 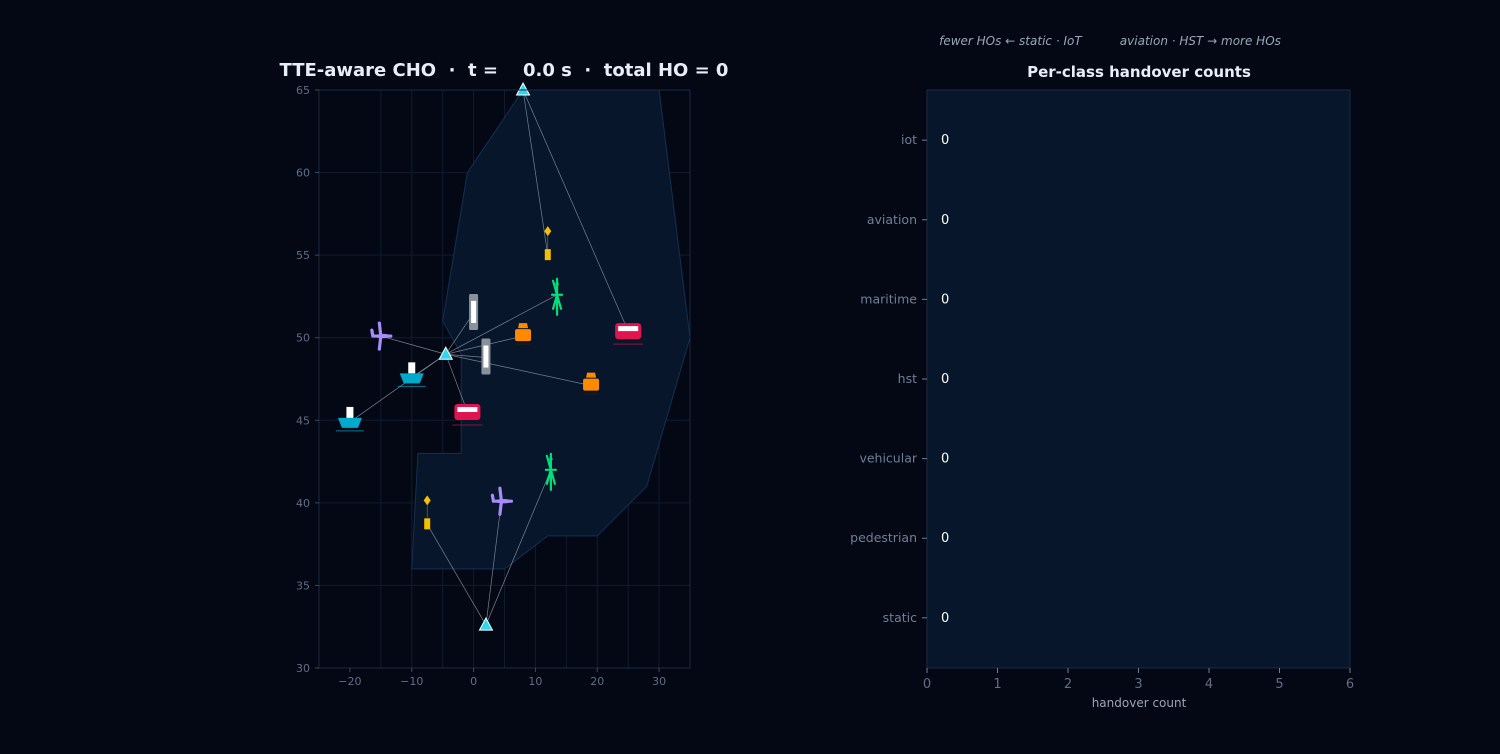 What do you see at coordinates (303, 173) in the screenshot?
I see `map-y-tick-label: 60` at bounding box center [303, 173].